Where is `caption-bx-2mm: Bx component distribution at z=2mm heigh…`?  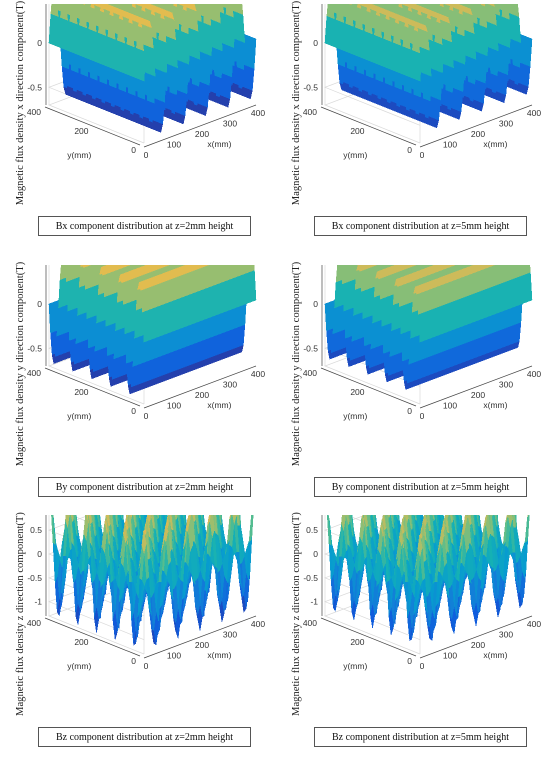 caption-bx-2mm: Bx component distribution at z=2mm heigh… is located at coordinates (144, 226).